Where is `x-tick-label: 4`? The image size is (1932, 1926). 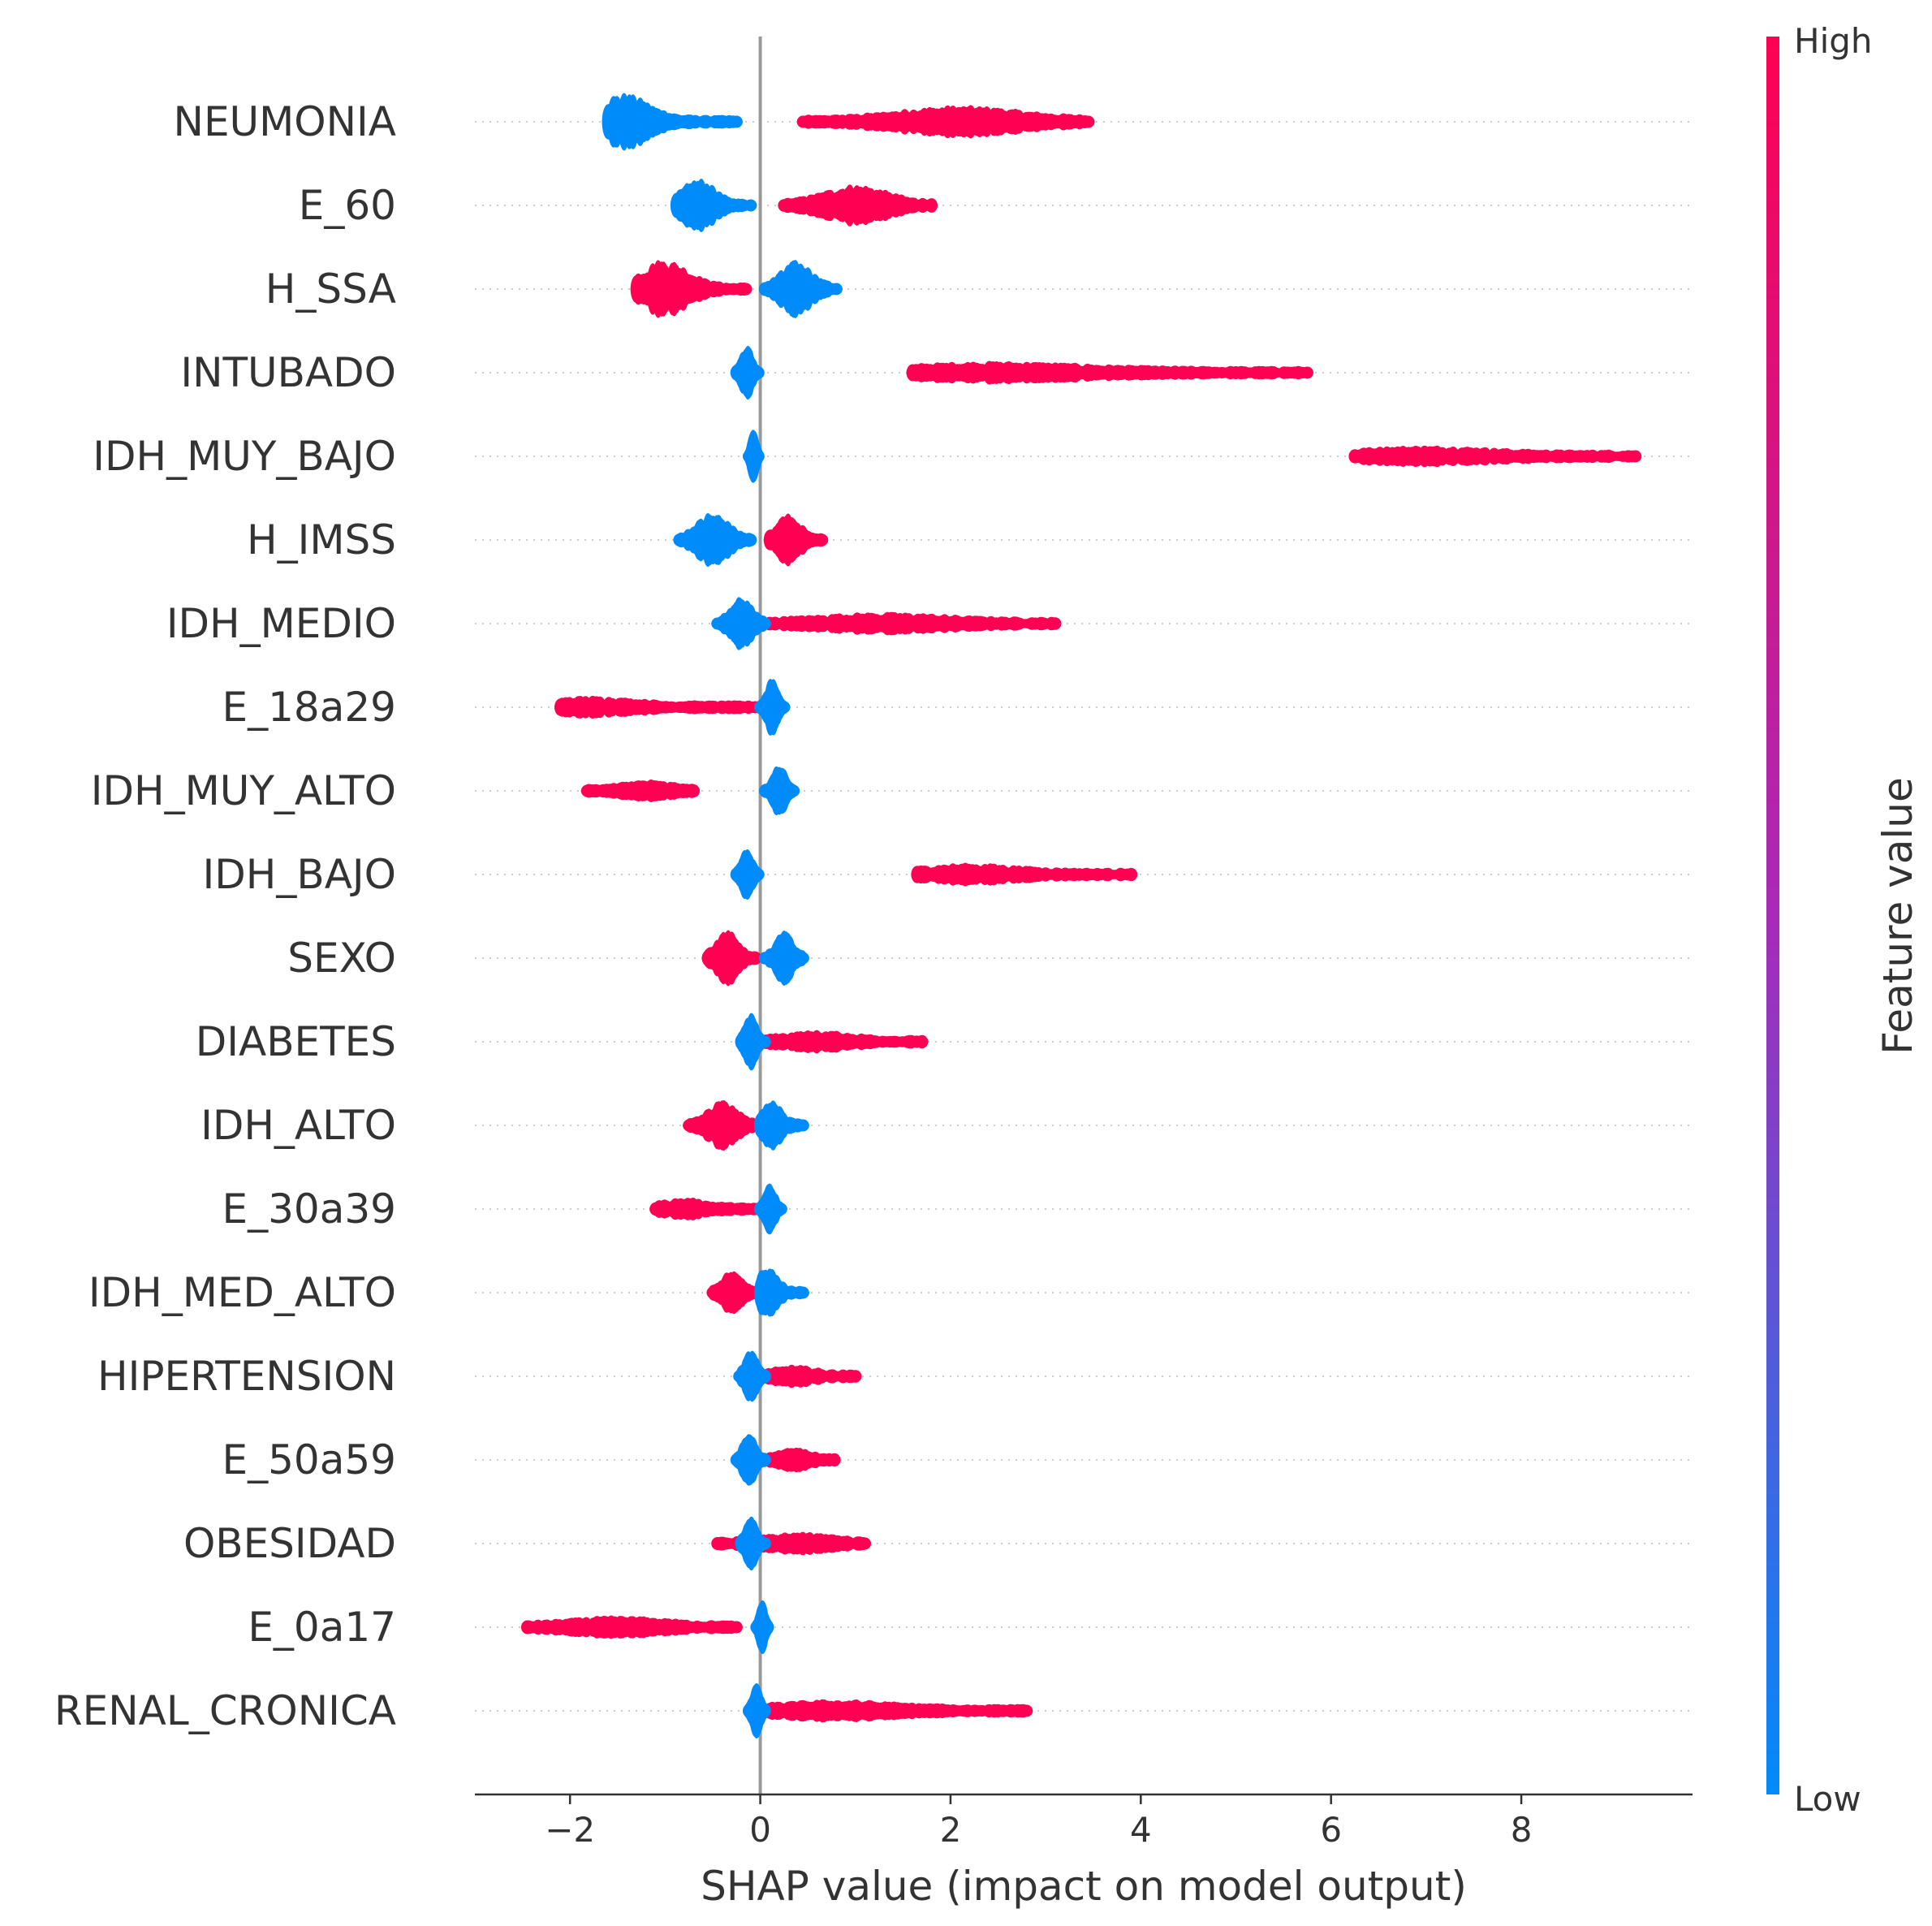 x-tick-label: 4 is located at coordinates (1141, 1830).